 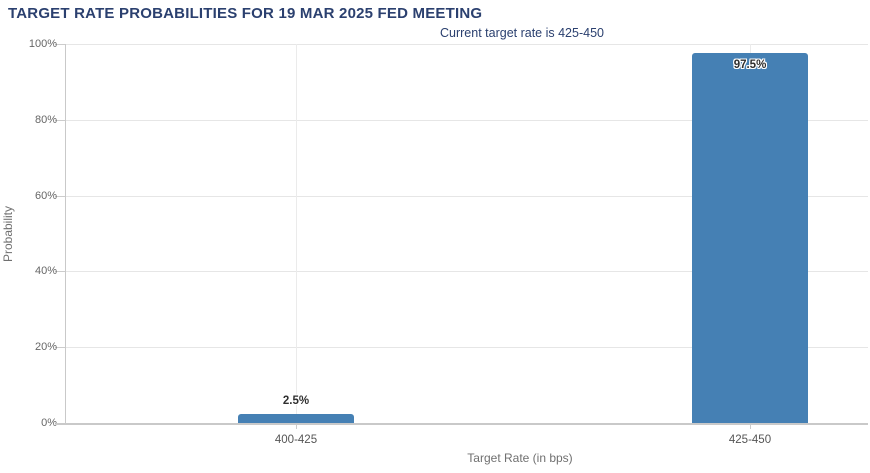 What do you see at coordinates (65, 233) in the screenshot?
I see `y-axis-line` at bounding box center [65, 233].